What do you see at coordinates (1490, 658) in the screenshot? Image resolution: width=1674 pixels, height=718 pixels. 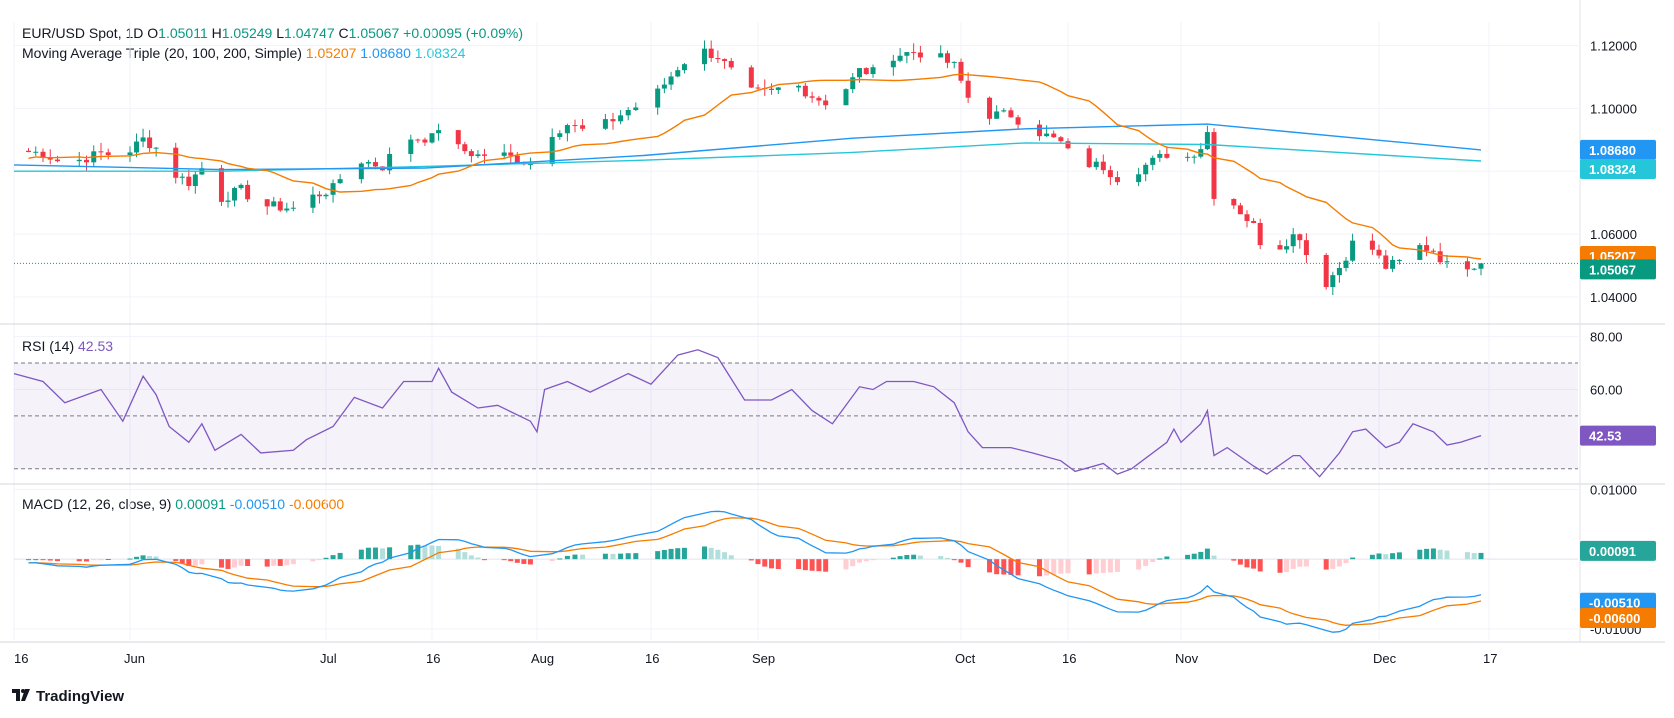 I see `time-tick-11: 17` at bounding box center [1490, 658].